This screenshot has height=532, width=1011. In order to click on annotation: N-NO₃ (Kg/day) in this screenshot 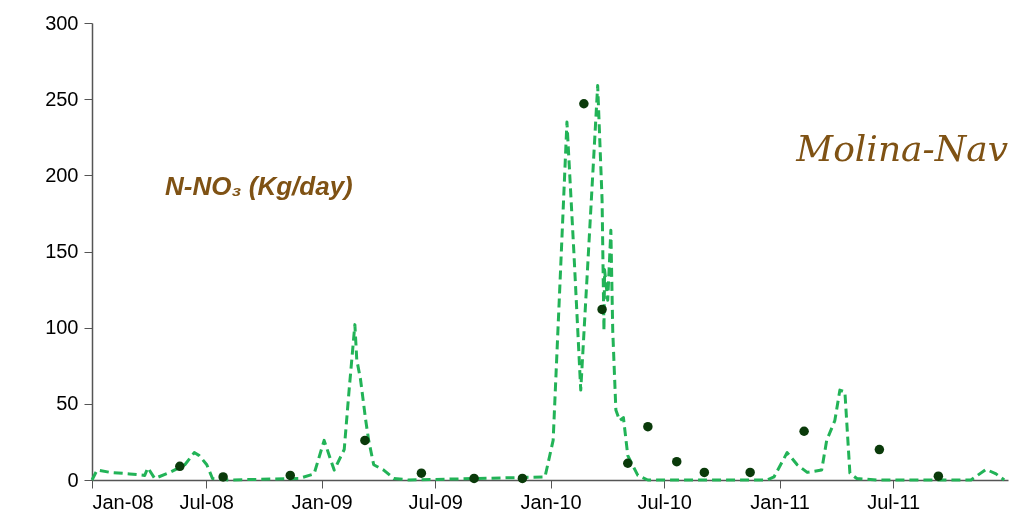, I will do `click(259, 186)`.